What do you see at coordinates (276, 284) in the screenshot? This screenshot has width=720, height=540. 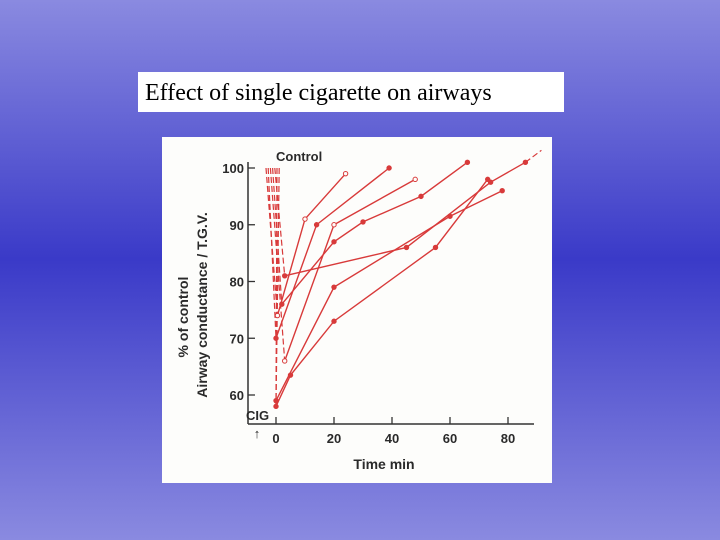 I see `series-6-dashed-drop` at bounding box center [276, 284].